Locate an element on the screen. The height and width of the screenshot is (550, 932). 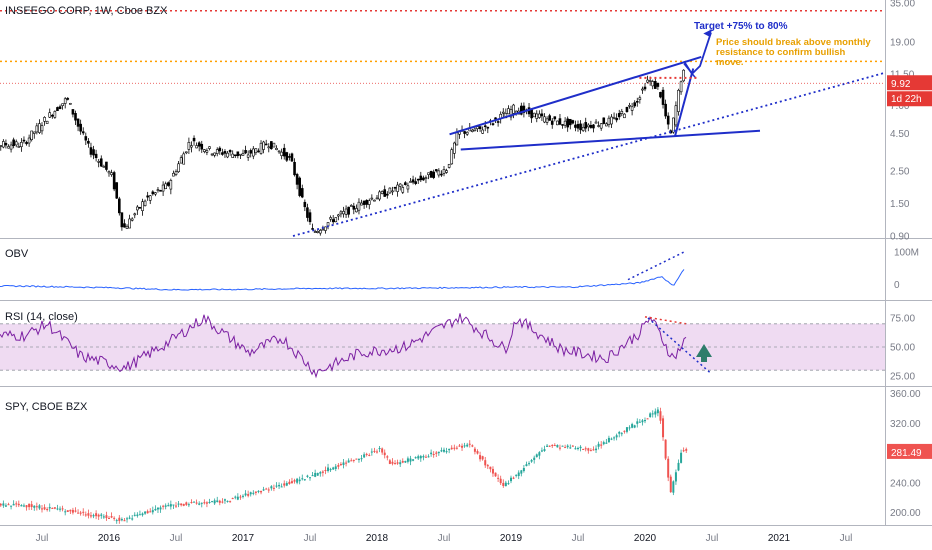
rsi-line is located at coordinates (343, 346).